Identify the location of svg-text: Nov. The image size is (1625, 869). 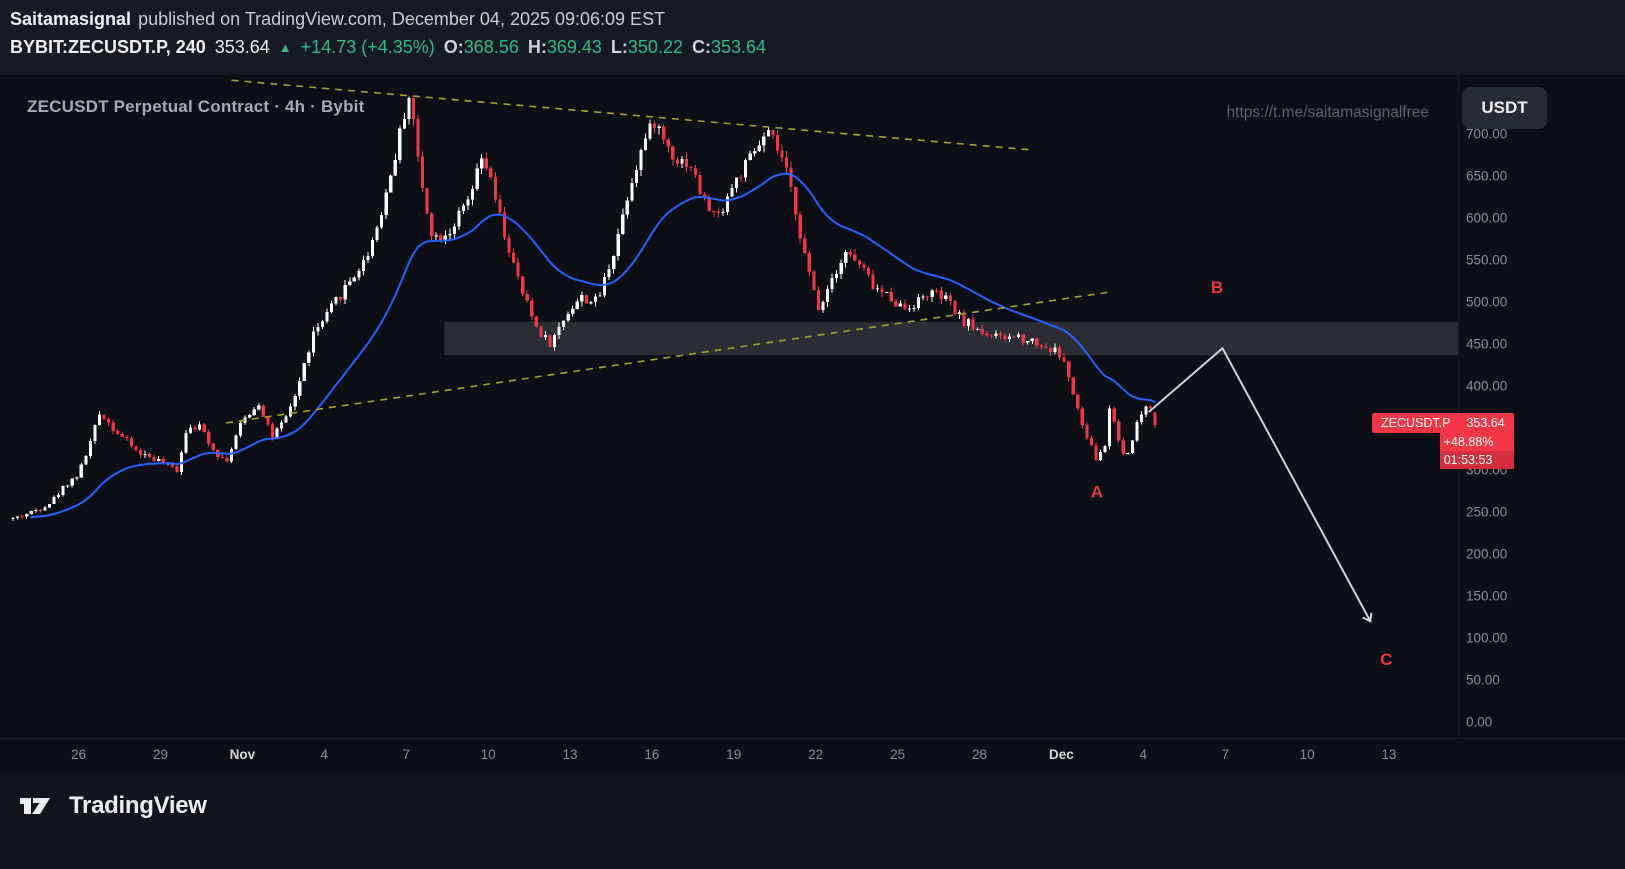
(243, 754).